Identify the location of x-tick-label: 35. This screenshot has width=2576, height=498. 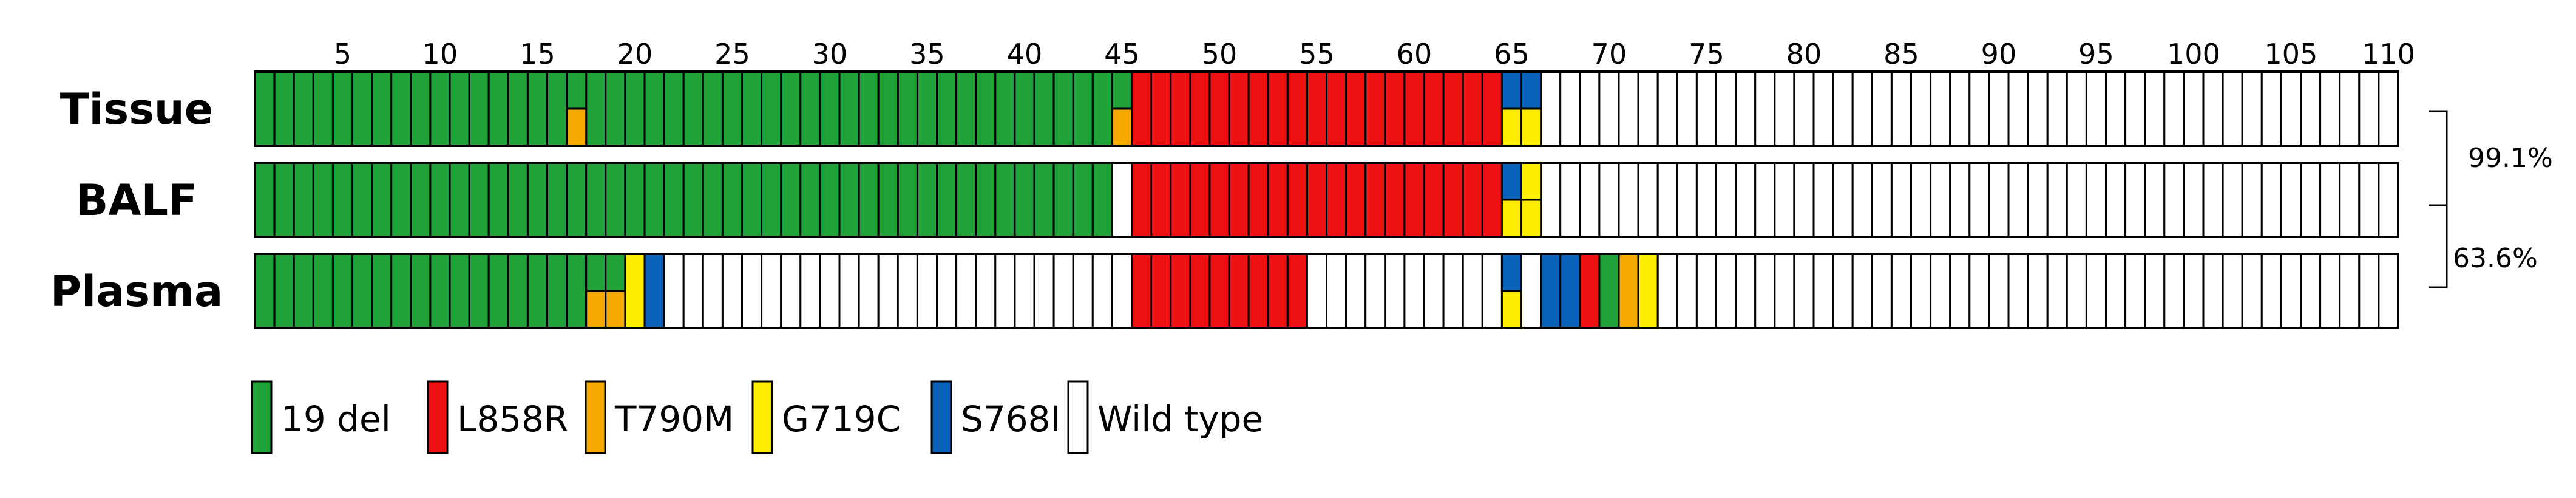
(927, 54).